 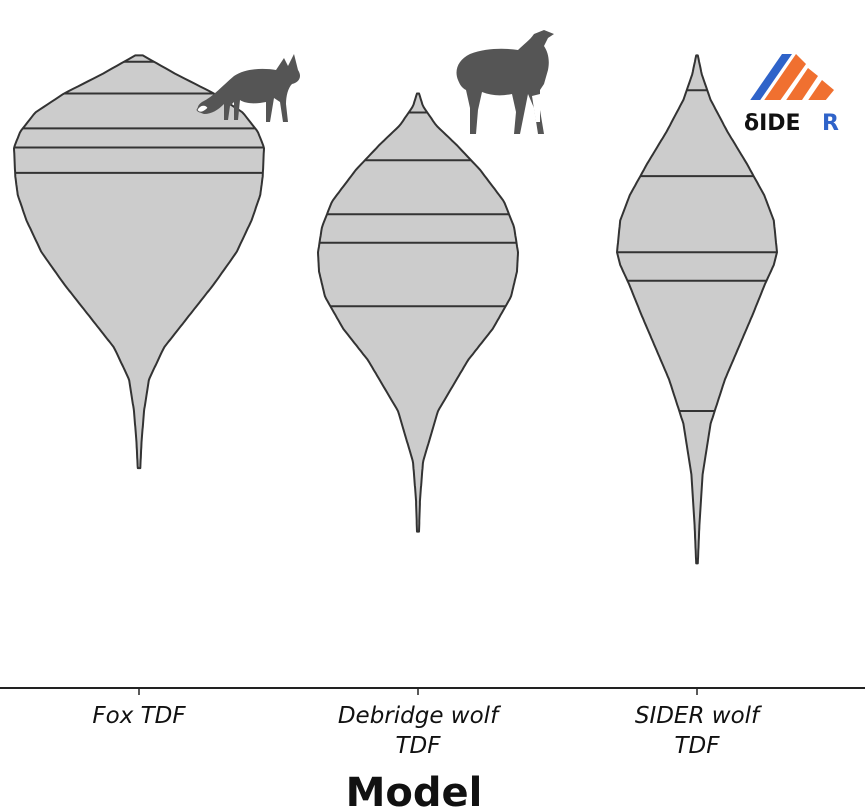 What do you see at coordinates (772, 123) in the screenshot?
I see `sider-logo-text: δIDE` at bounding box center [772, 123].